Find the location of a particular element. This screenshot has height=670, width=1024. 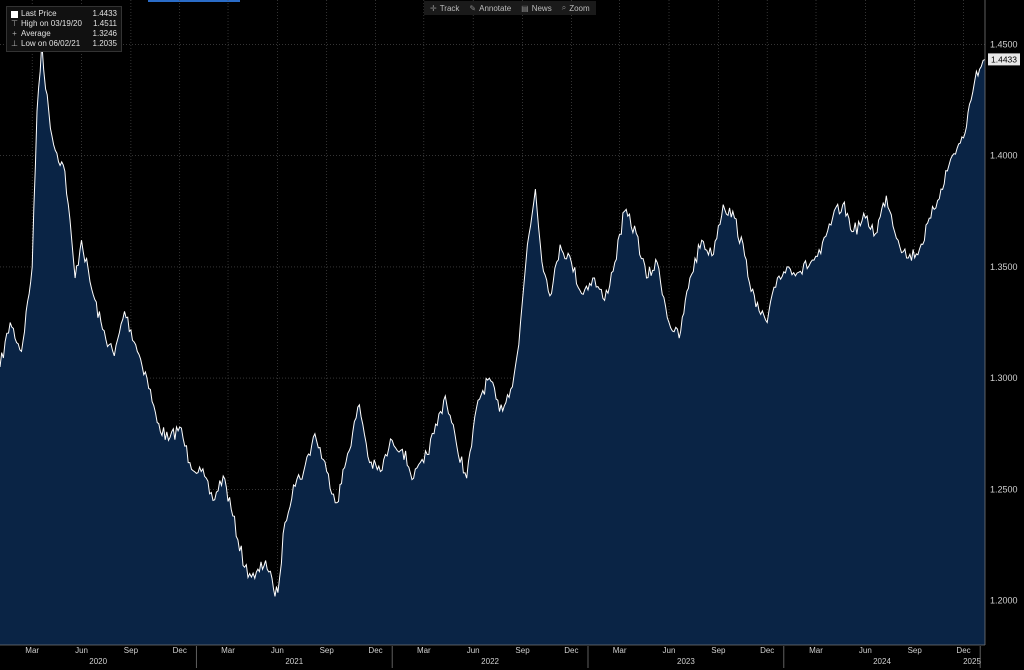

news-icon: ▤ is located at coordinates (525, 8).